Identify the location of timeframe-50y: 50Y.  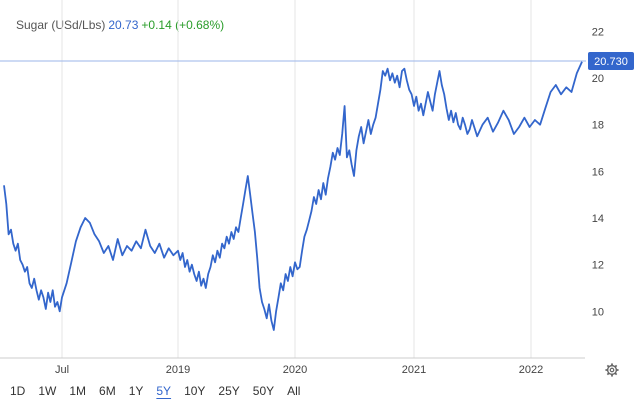
(263, 391).